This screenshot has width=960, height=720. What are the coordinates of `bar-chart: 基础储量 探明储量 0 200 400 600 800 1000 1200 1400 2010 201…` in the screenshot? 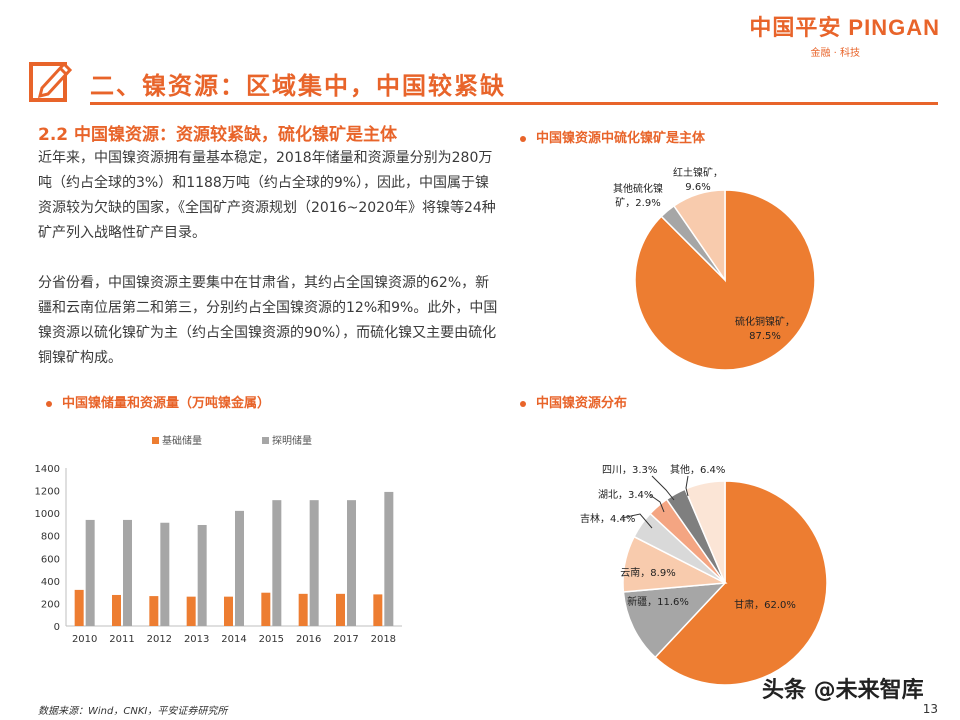 It's located at (218, 539).